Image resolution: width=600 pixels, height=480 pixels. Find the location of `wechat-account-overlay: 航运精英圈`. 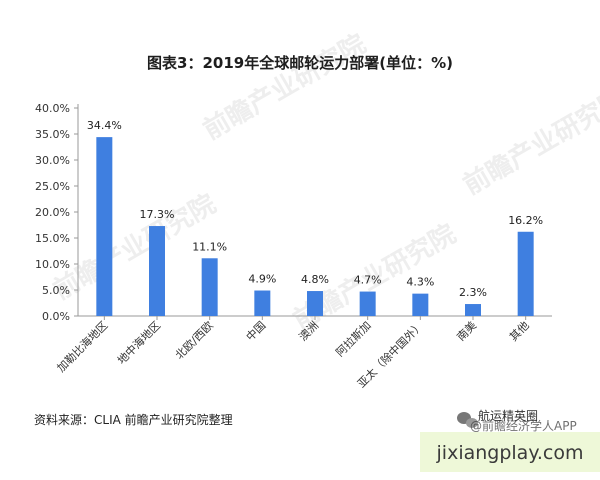

wechat-account-overlay: 航运精英圈 is located at coordinates (508, 415).